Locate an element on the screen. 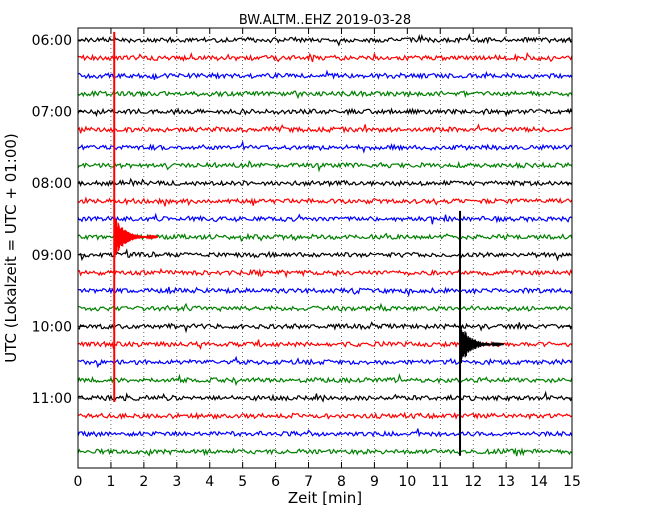  x-tick-label: 12 is located at coordinates (473, 482).